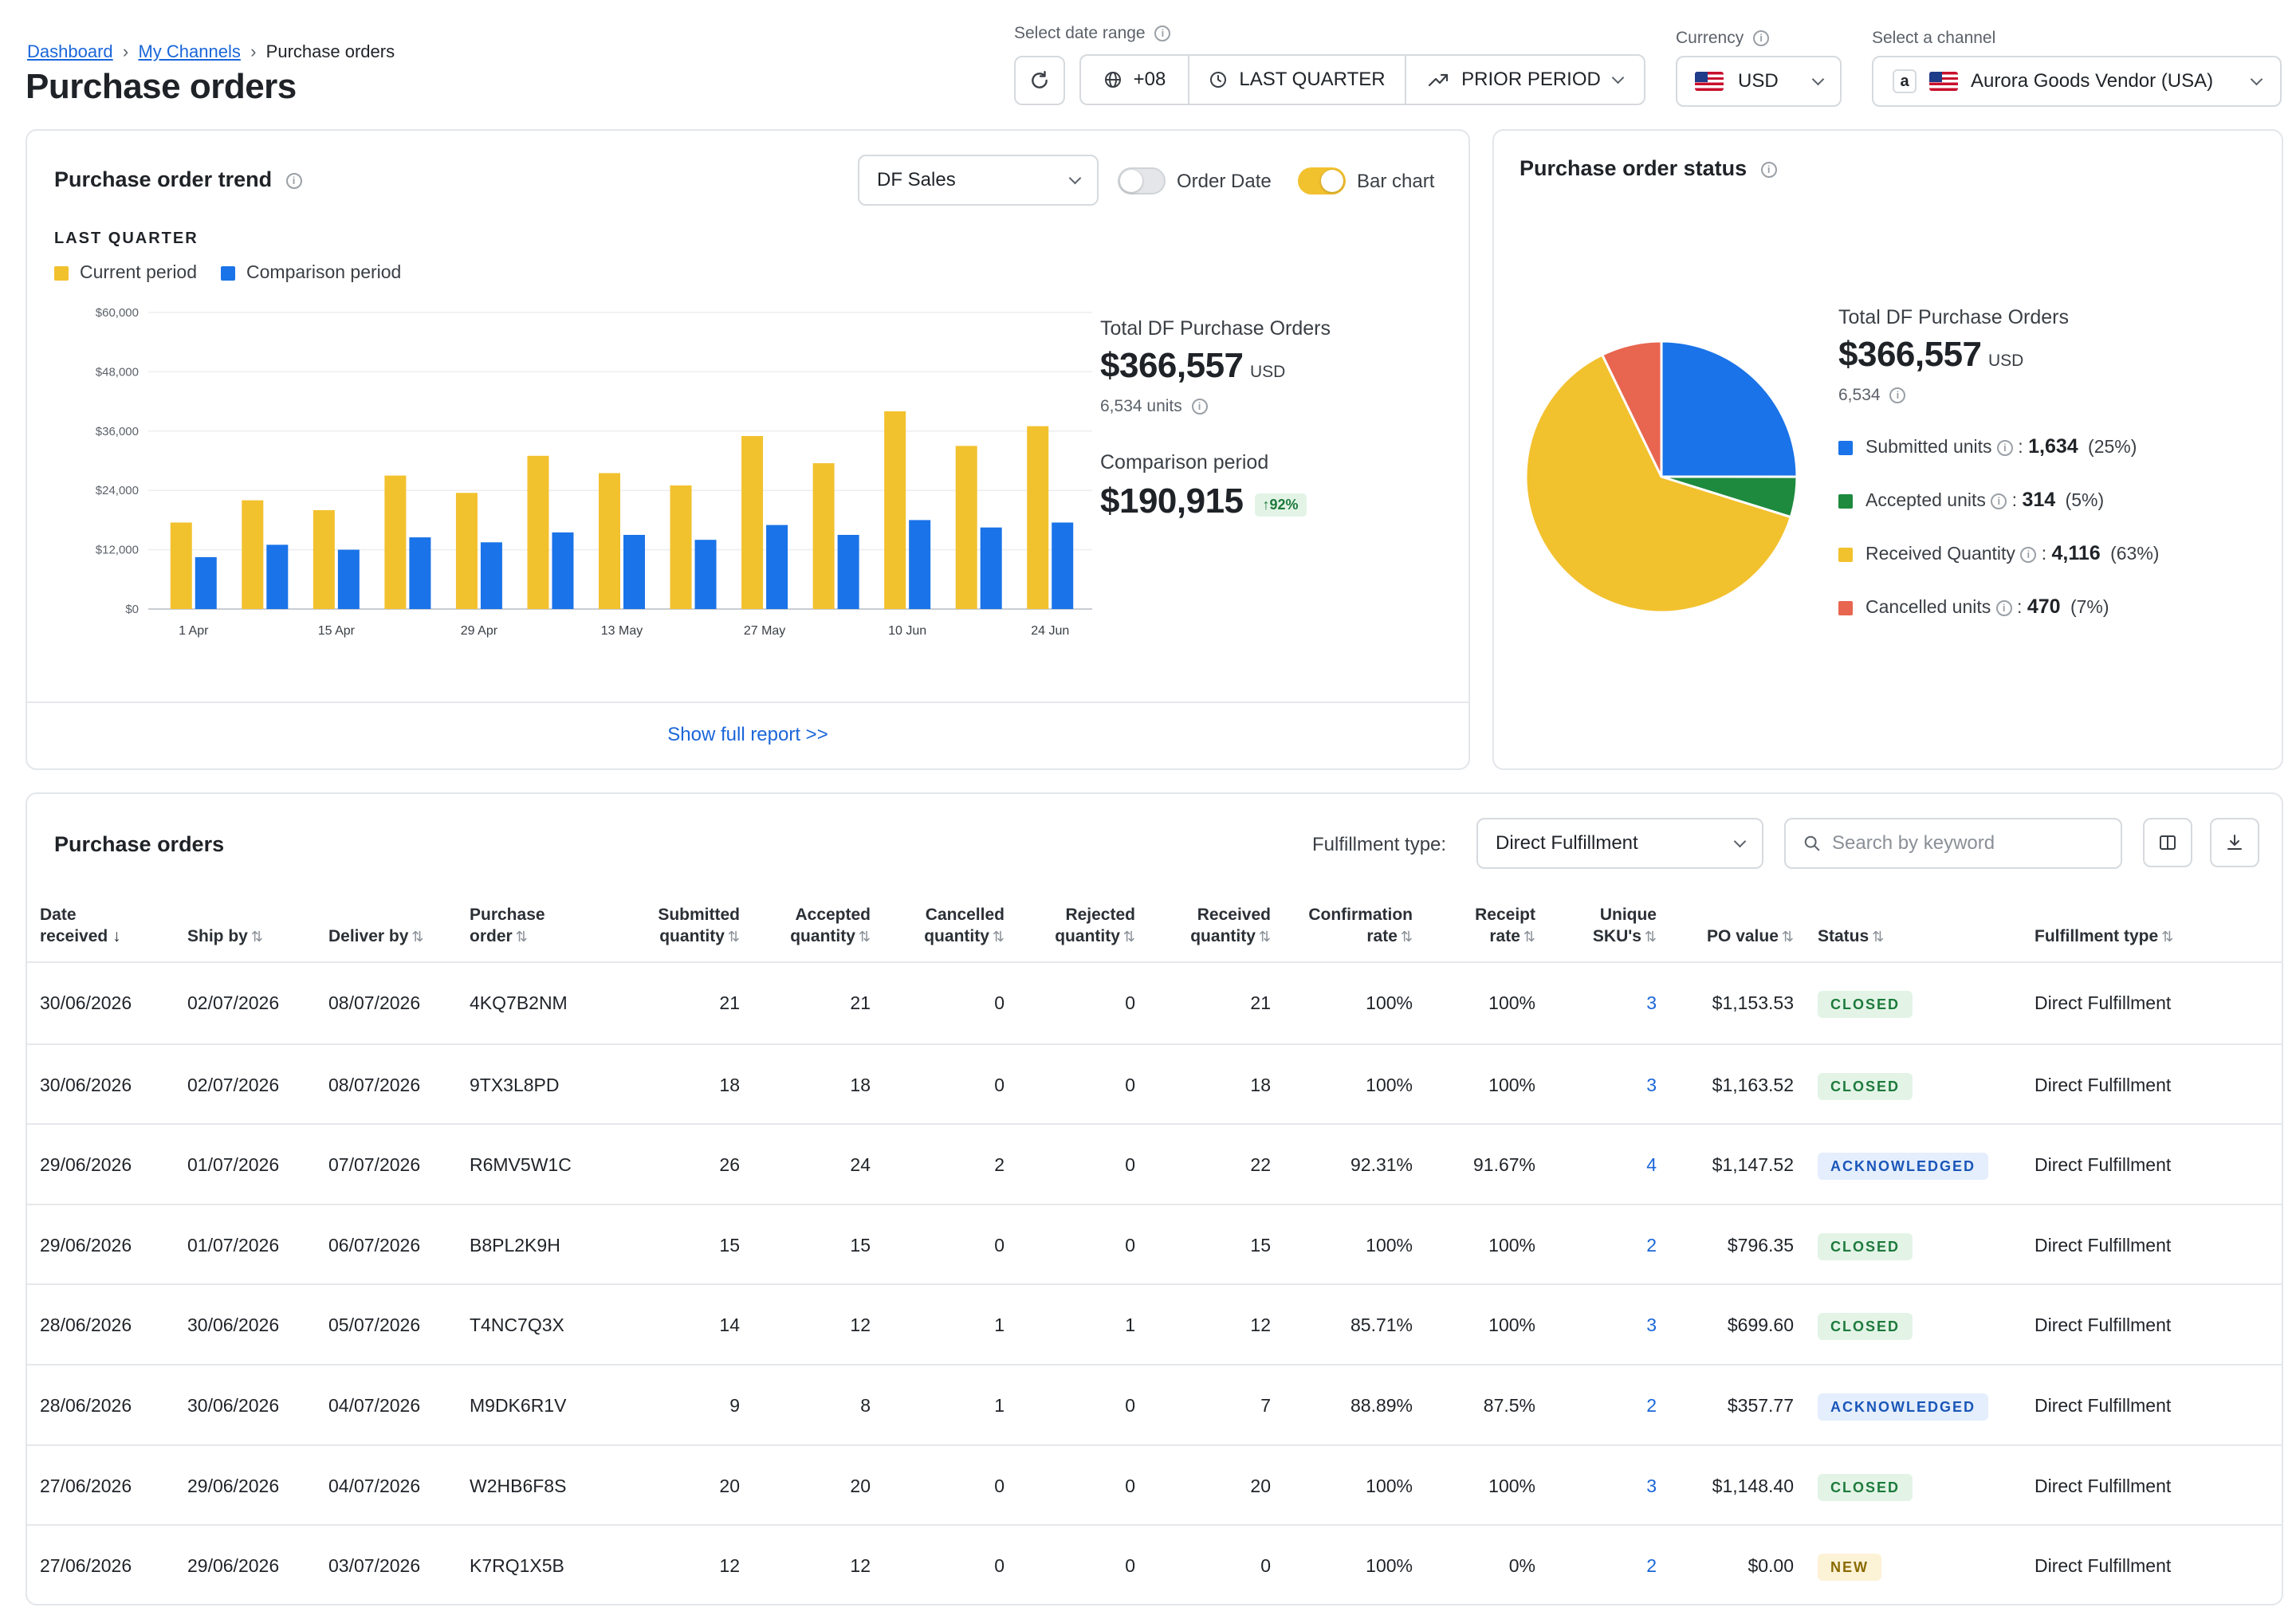  What do you see at coordinates (247, 936) in the screenshot?
I see `column-header: Ship by ⇅` at bounding box center [247, 936].